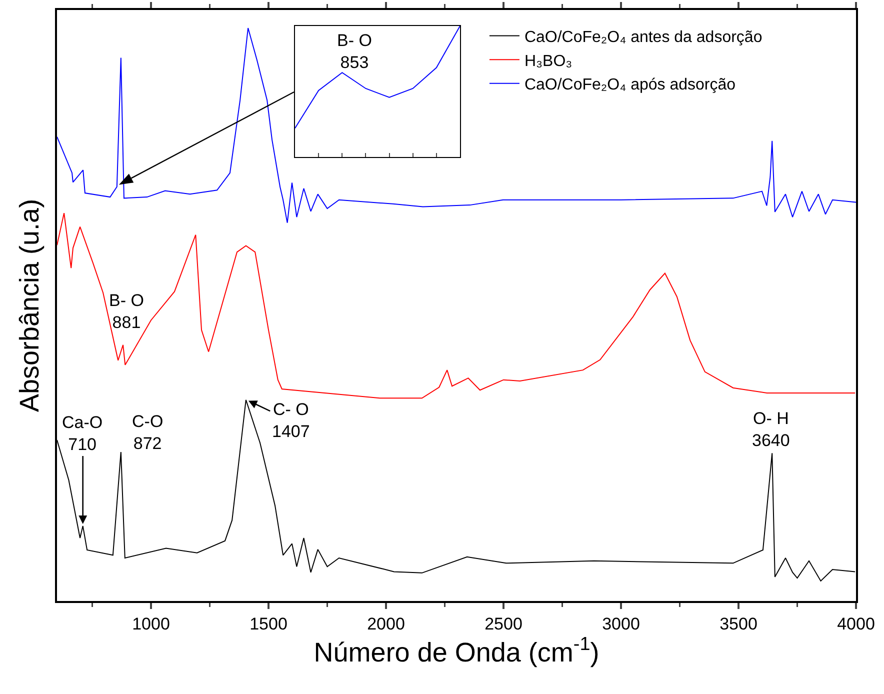 This screenshot has width=884, height=694. Describe the element at coordinates (771, 429) in the screenshot. I see `annotation: O- H 3640` at that location.